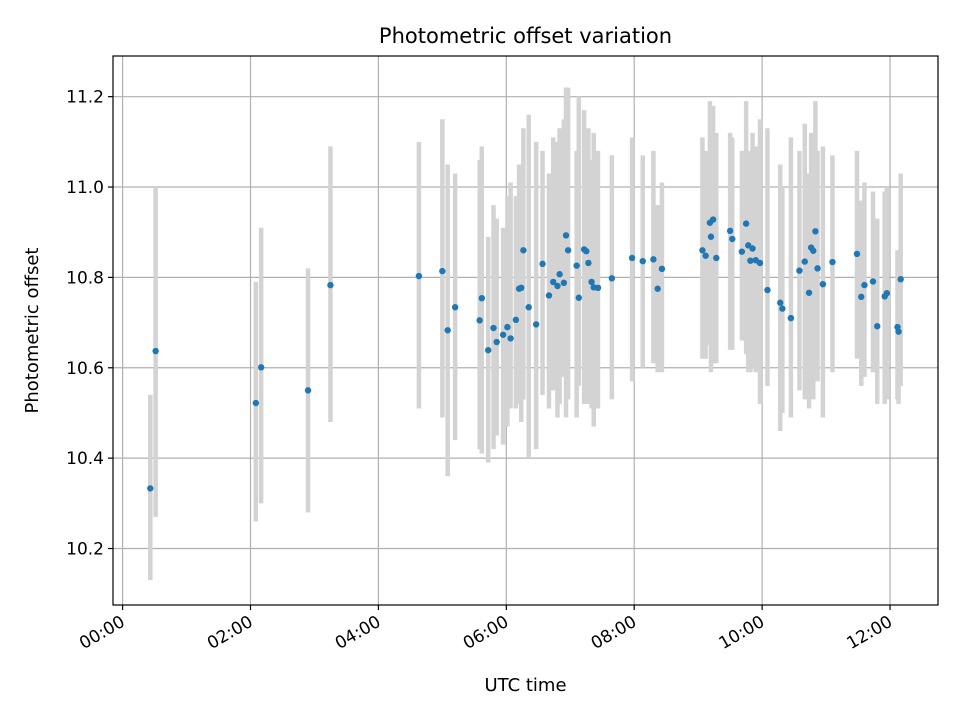 The height and width of the screenshot is (720, 960). I want to click on y-tick-label: 10.8, so click(85, 278).